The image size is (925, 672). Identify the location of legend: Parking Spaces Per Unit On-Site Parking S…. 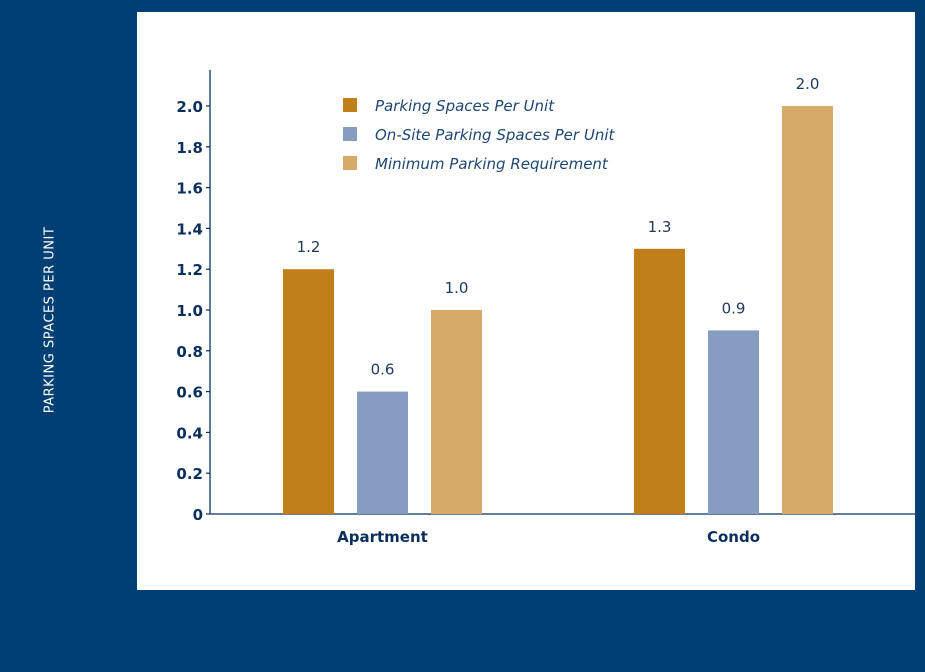
(479, 135).